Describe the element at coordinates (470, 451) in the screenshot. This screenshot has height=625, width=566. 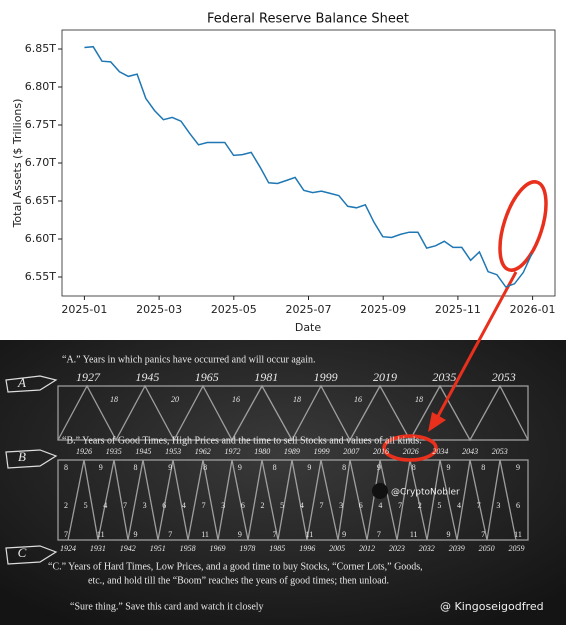
I see `good-year: 2043` at that location.